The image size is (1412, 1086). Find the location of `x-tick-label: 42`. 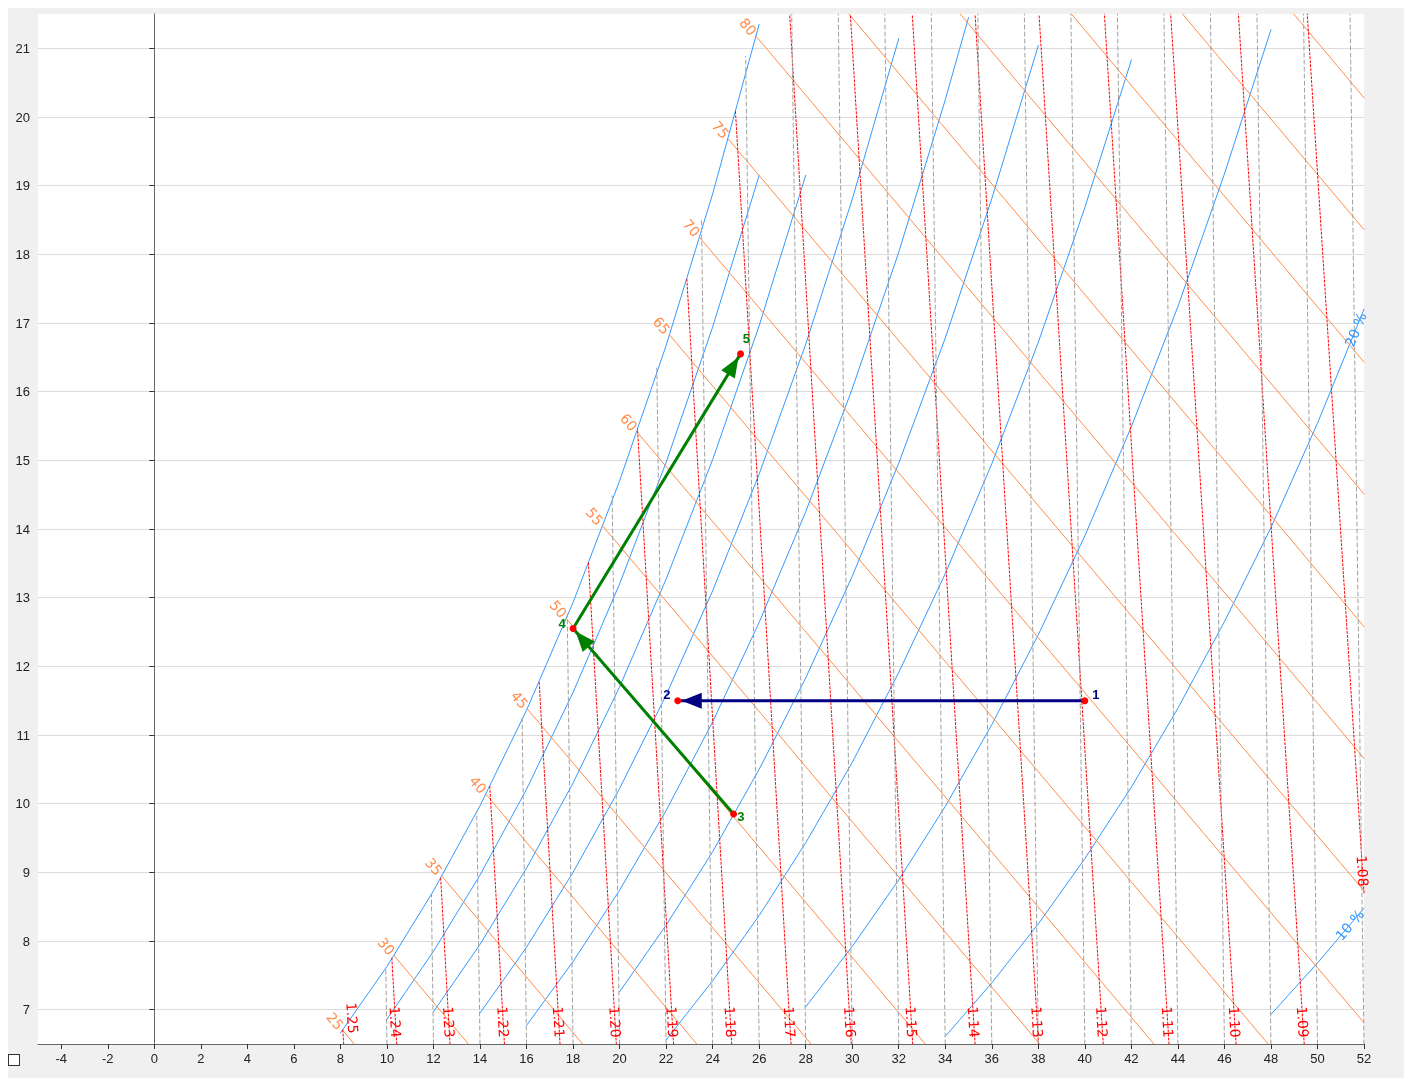

x-tick-label: 42 is located at coordinates (1131, 1058).